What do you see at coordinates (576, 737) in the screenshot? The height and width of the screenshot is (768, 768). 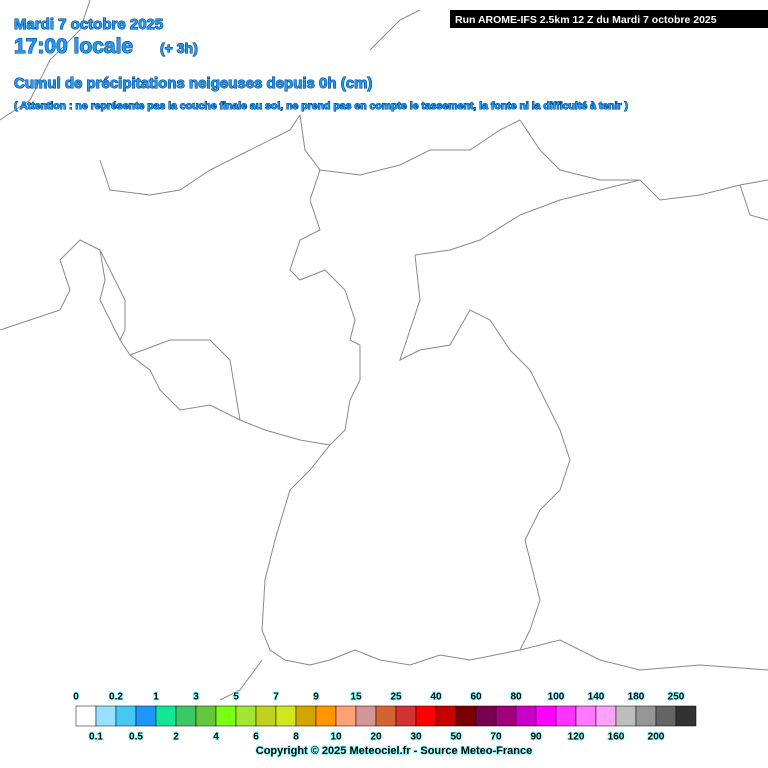 I see `legend-label: 120` at bounding box center [576, 737].